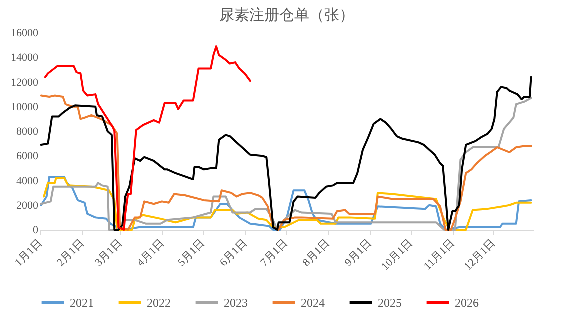  Describe the element at coordinates (440, 255) in the screenshot. I see `x-tick-label: 11月1日` at that location.